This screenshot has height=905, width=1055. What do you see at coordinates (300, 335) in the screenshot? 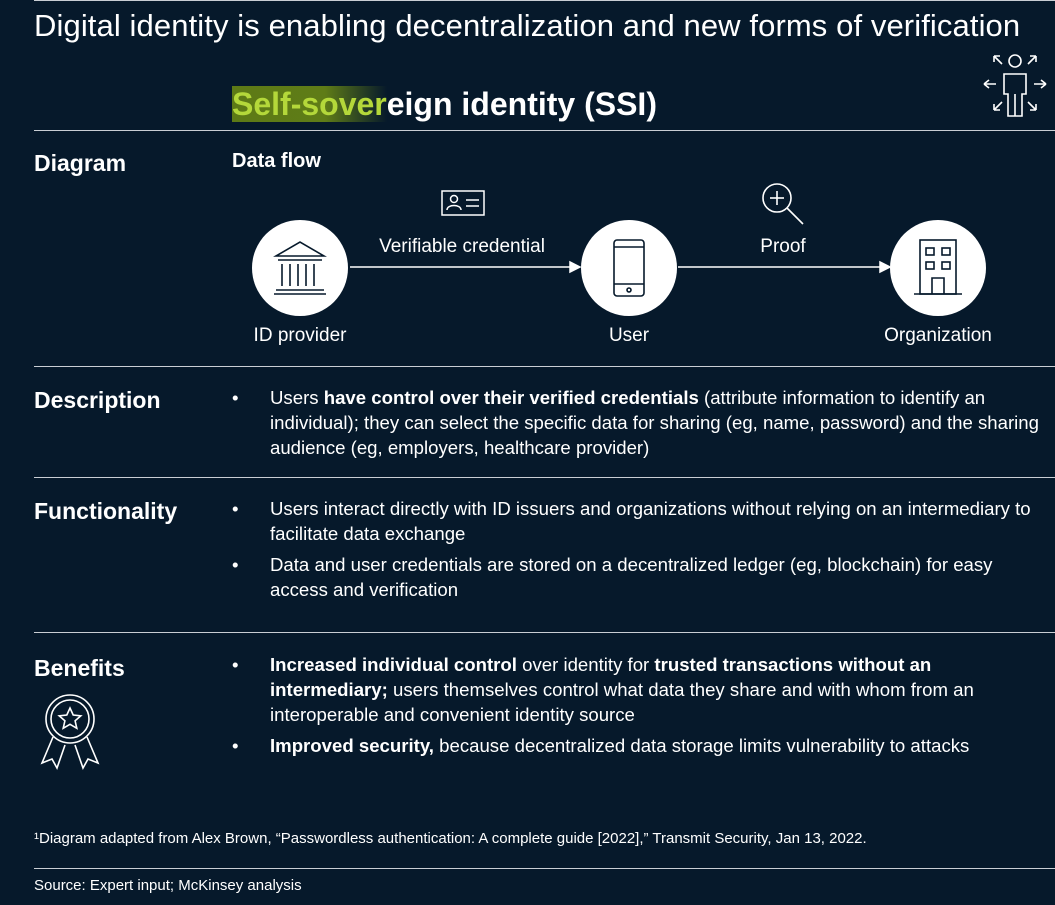
I see `node-label-id-provider: ID provider` at bounding box center [300, 335].